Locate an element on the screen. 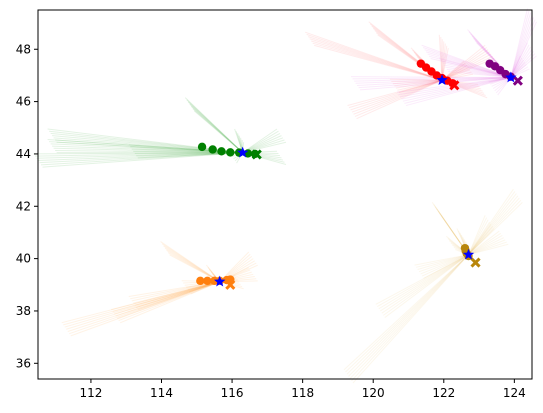 The width and height of the screenshot is (543, 413). x-tick-label: 114 is located at coordinates (161, 393).